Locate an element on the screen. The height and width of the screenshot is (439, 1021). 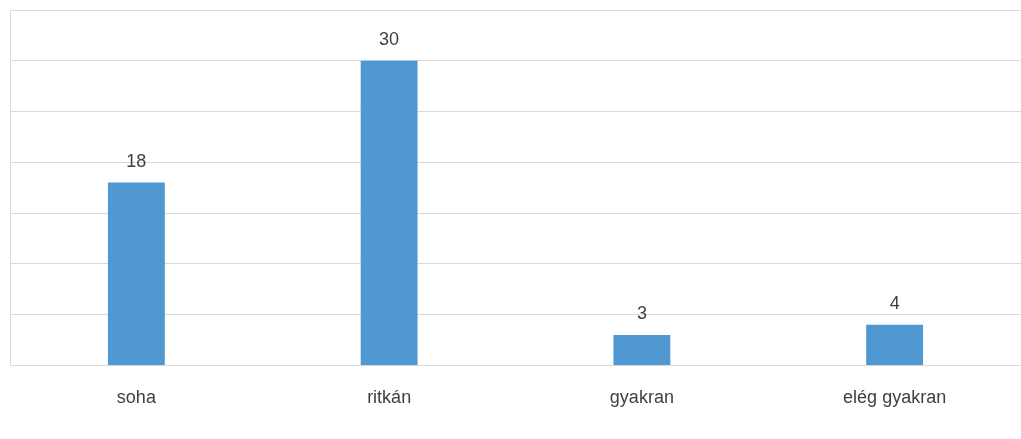
data-label: 3 is located at coordinates (641, 312).